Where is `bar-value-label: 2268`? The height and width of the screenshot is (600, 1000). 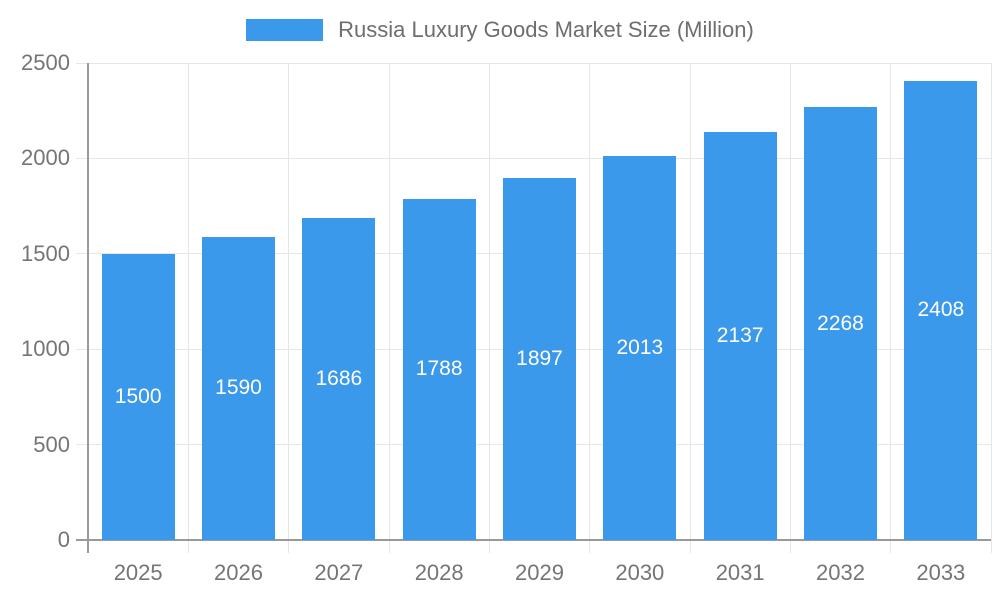
bar-value-label: 2268 is located at coordinates (840, 323).